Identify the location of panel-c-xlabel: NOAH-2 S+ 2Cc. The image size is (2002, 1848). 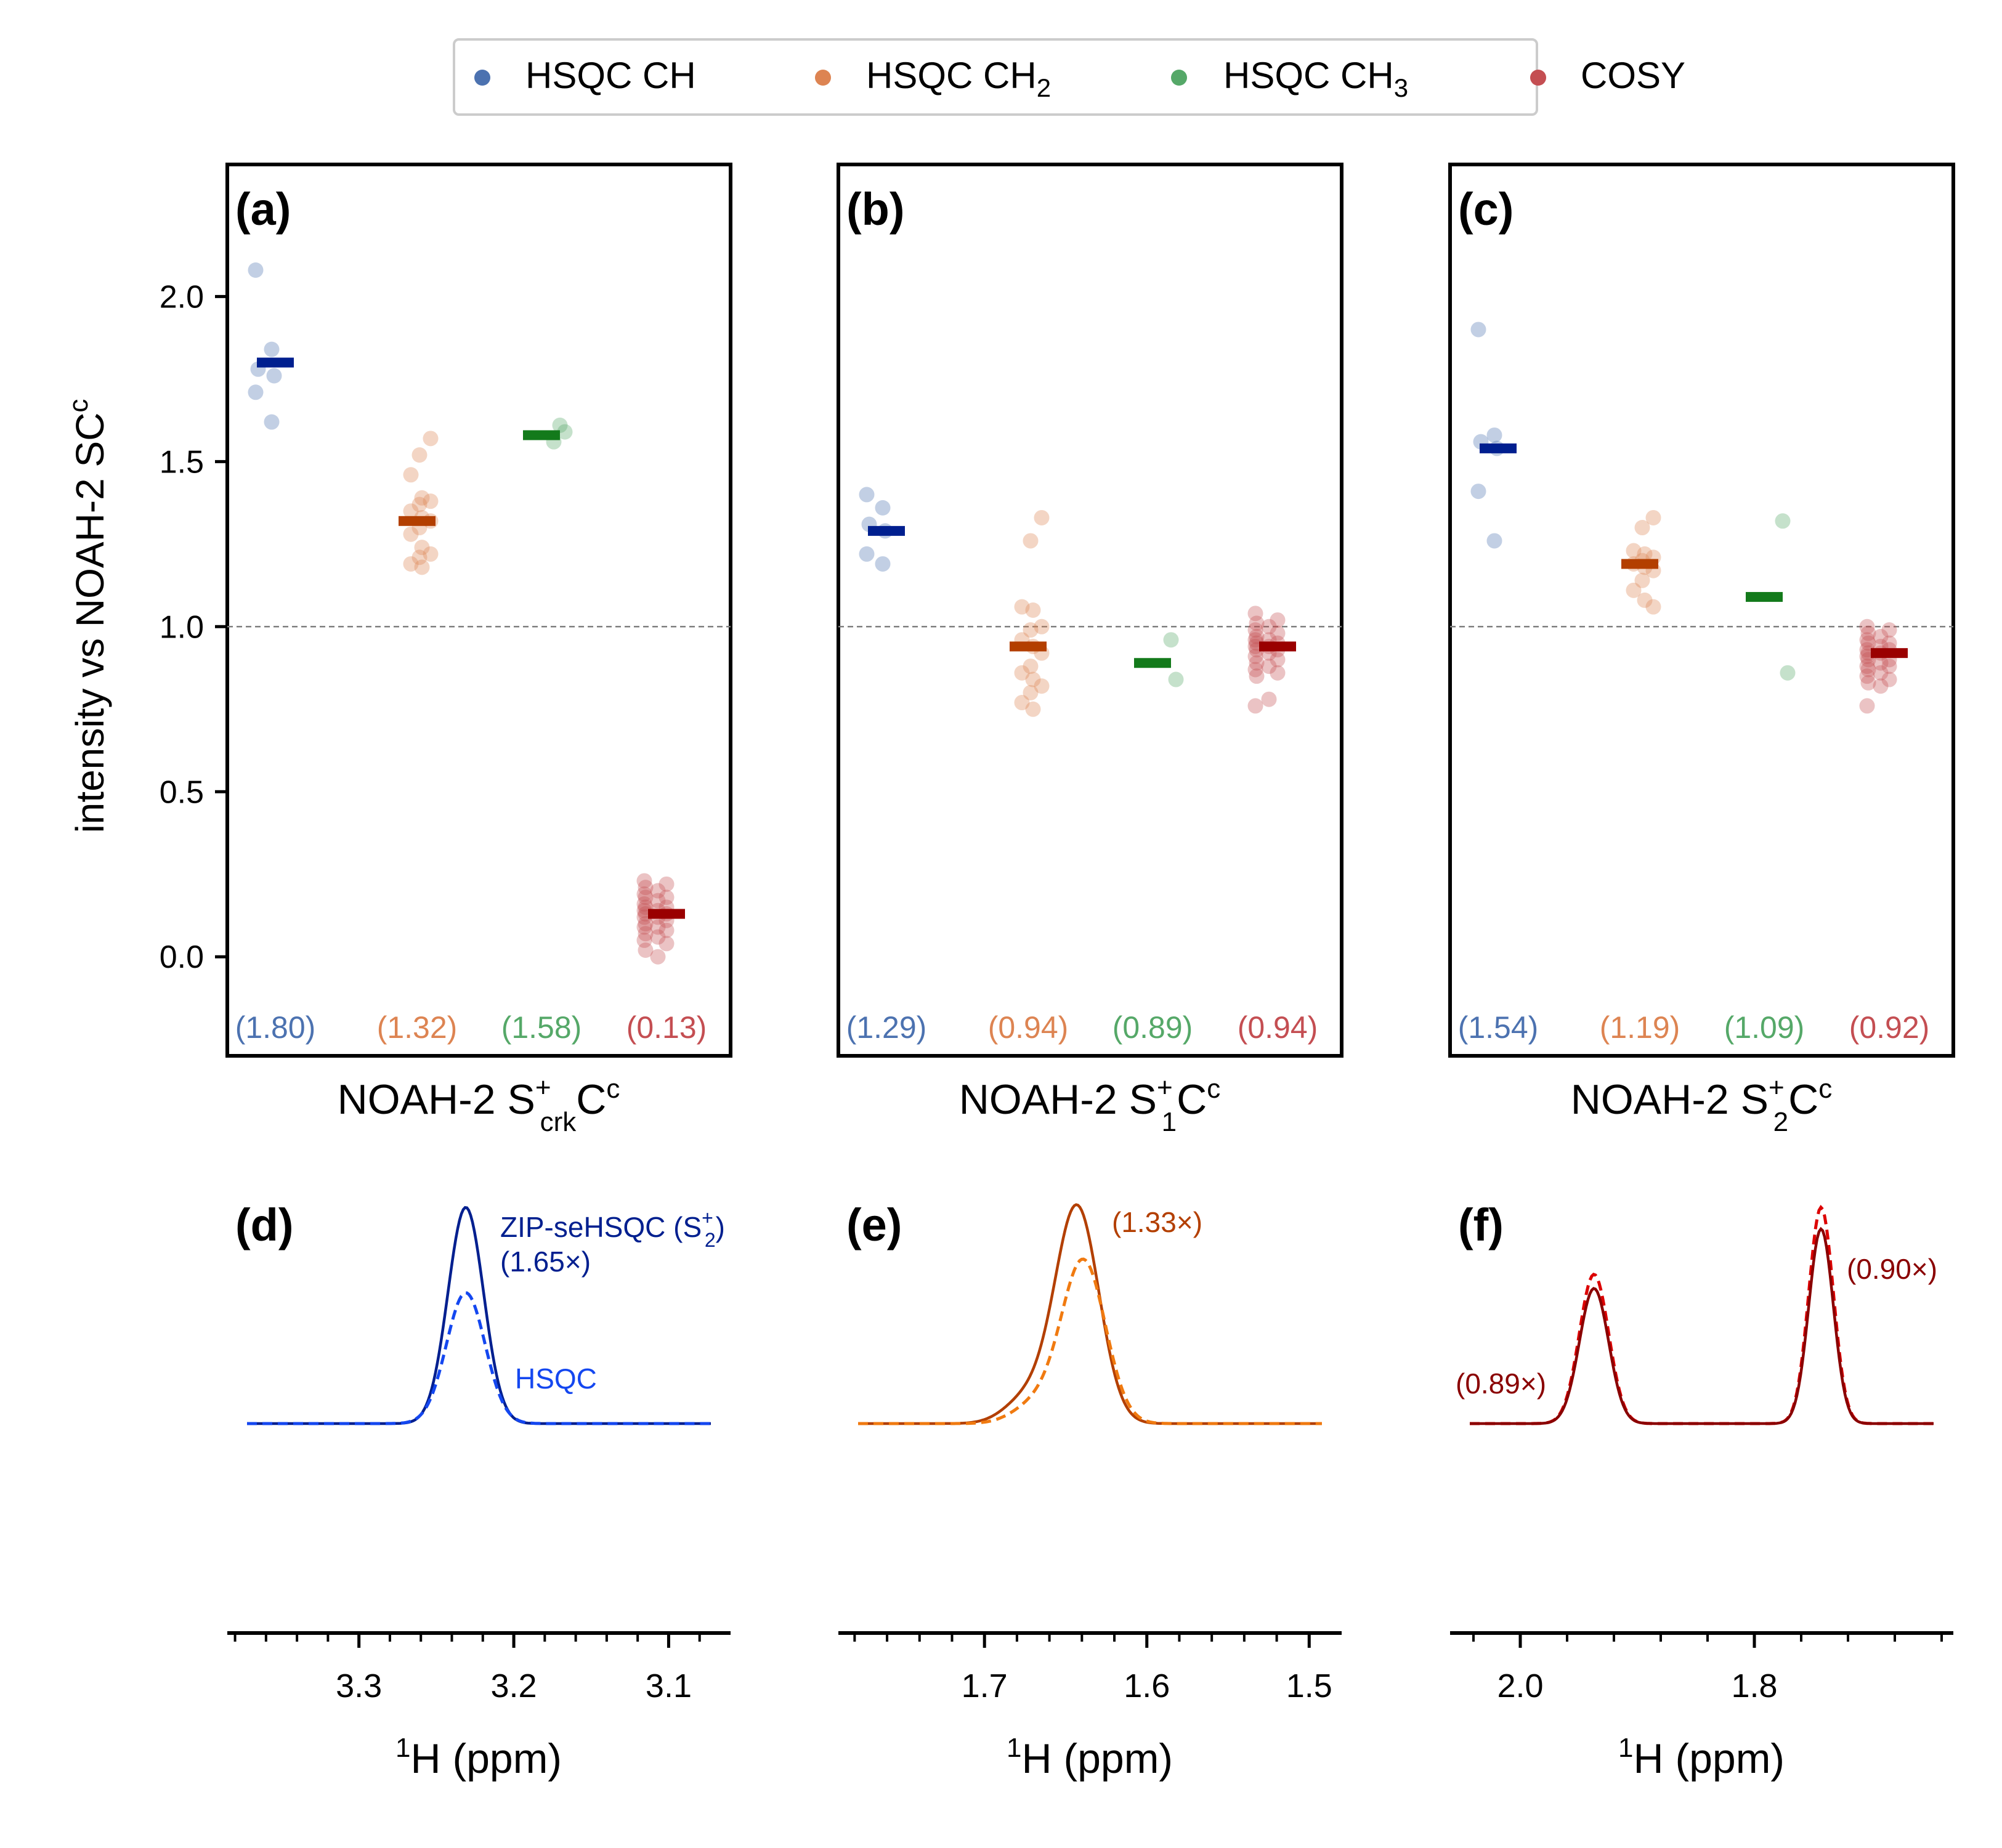
(1701, 1104).